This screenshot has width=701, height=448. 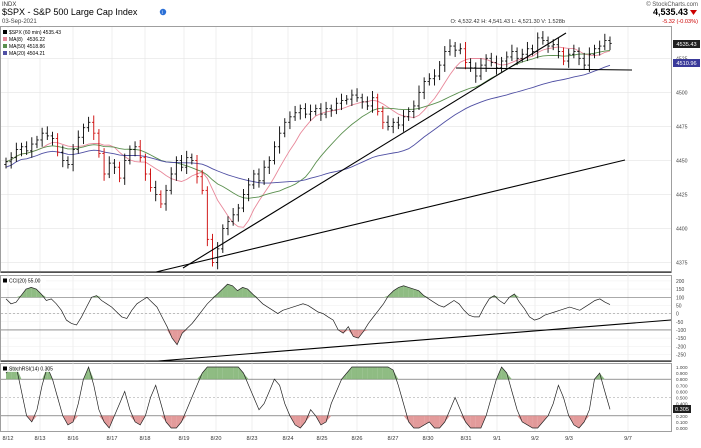 I want to click on exchange-label: INDX, so click(x=9, y=5).